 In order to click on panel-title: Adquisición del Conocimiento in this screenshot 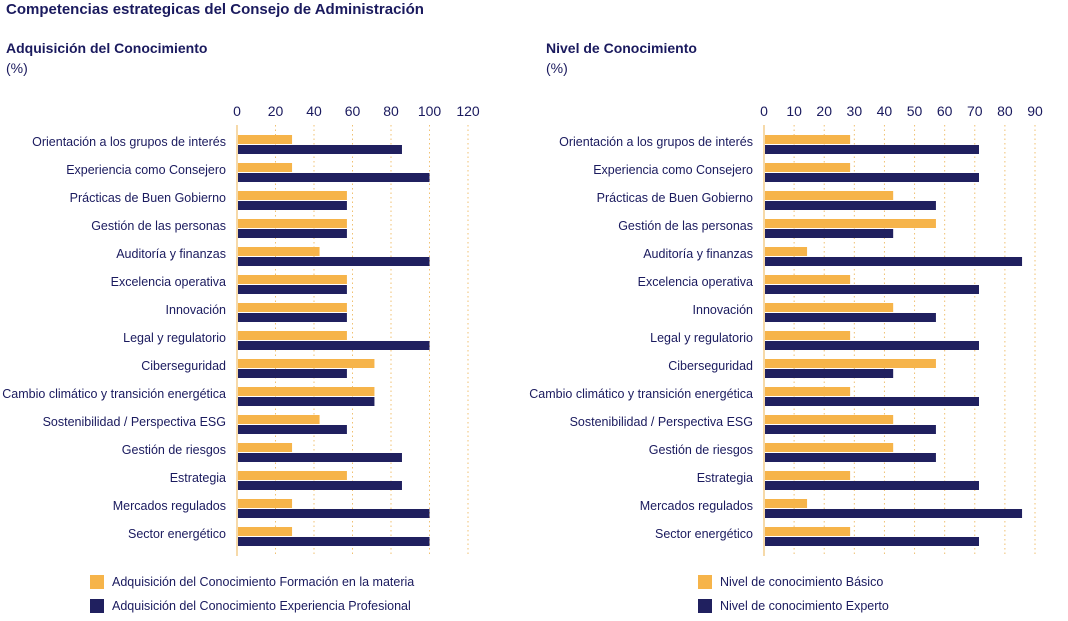, I will do `click(107, 48)`.